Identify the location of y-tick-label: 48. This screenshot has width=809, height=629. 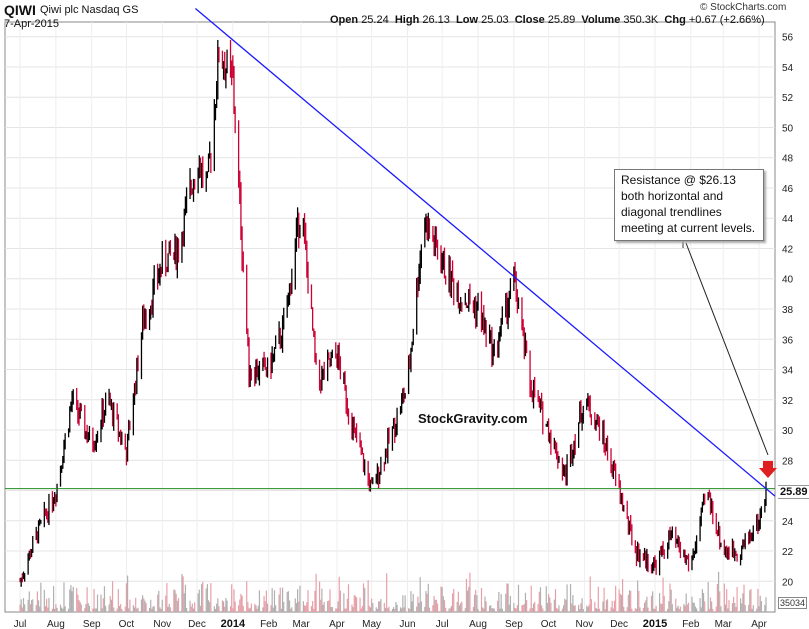
(788, 159).